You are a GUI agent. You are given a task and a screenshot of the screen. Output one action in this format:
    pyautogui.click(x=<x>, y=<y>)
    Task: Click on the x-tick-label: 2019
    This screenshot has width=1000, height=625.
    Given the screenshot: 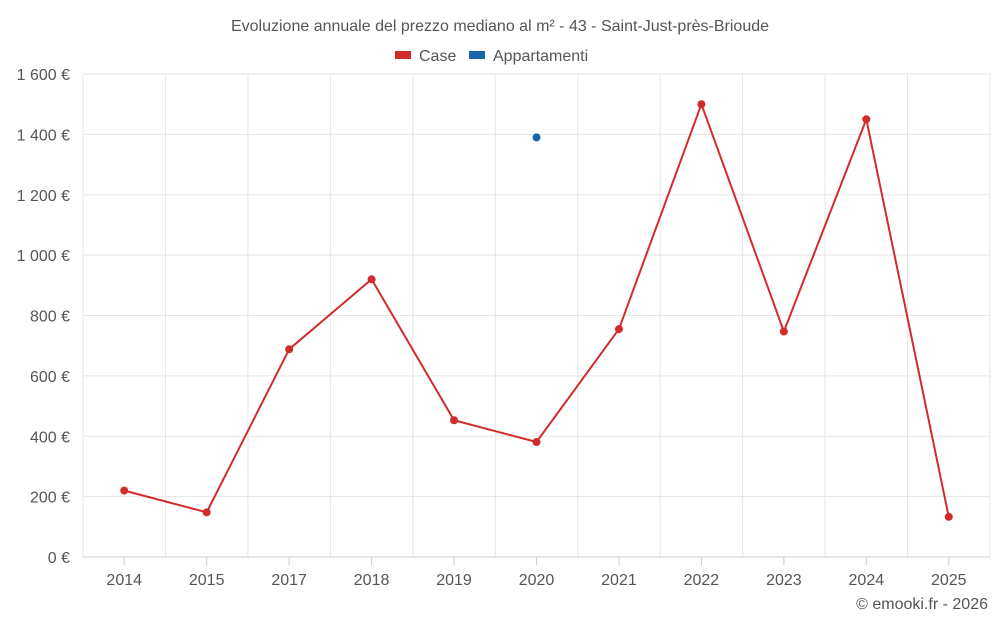 What is the action you would take?
    pyautogui.click(x=454, y=580)
    